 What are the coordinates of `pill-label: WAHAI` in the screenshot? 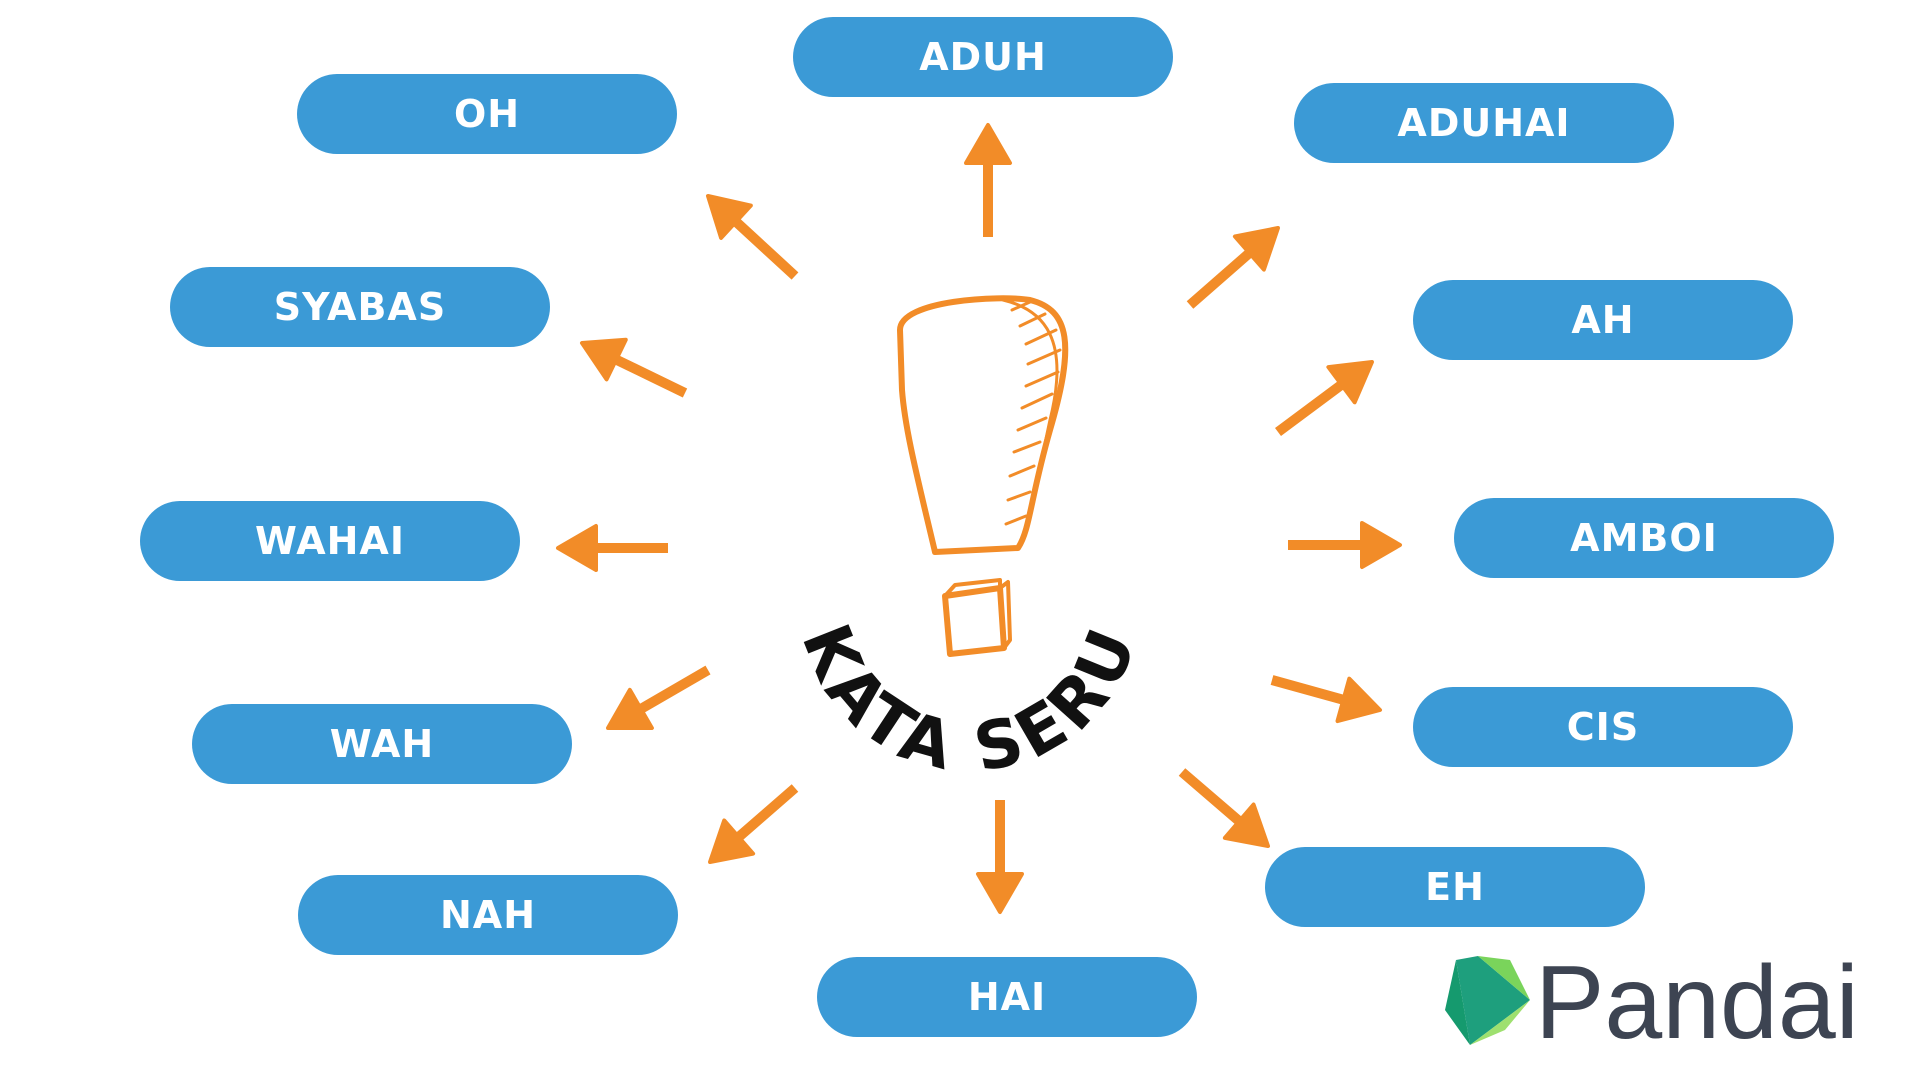 It's located at (330, 541).